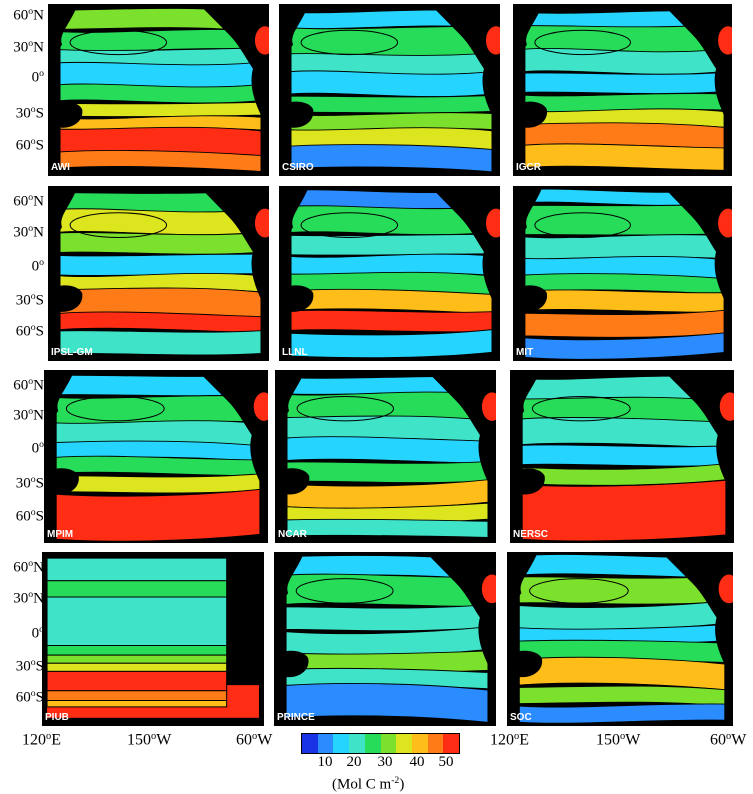  Describe the element at coordinates (325, 762) in the screenshot. I see `colorbar-tick-10: 10` at that location.